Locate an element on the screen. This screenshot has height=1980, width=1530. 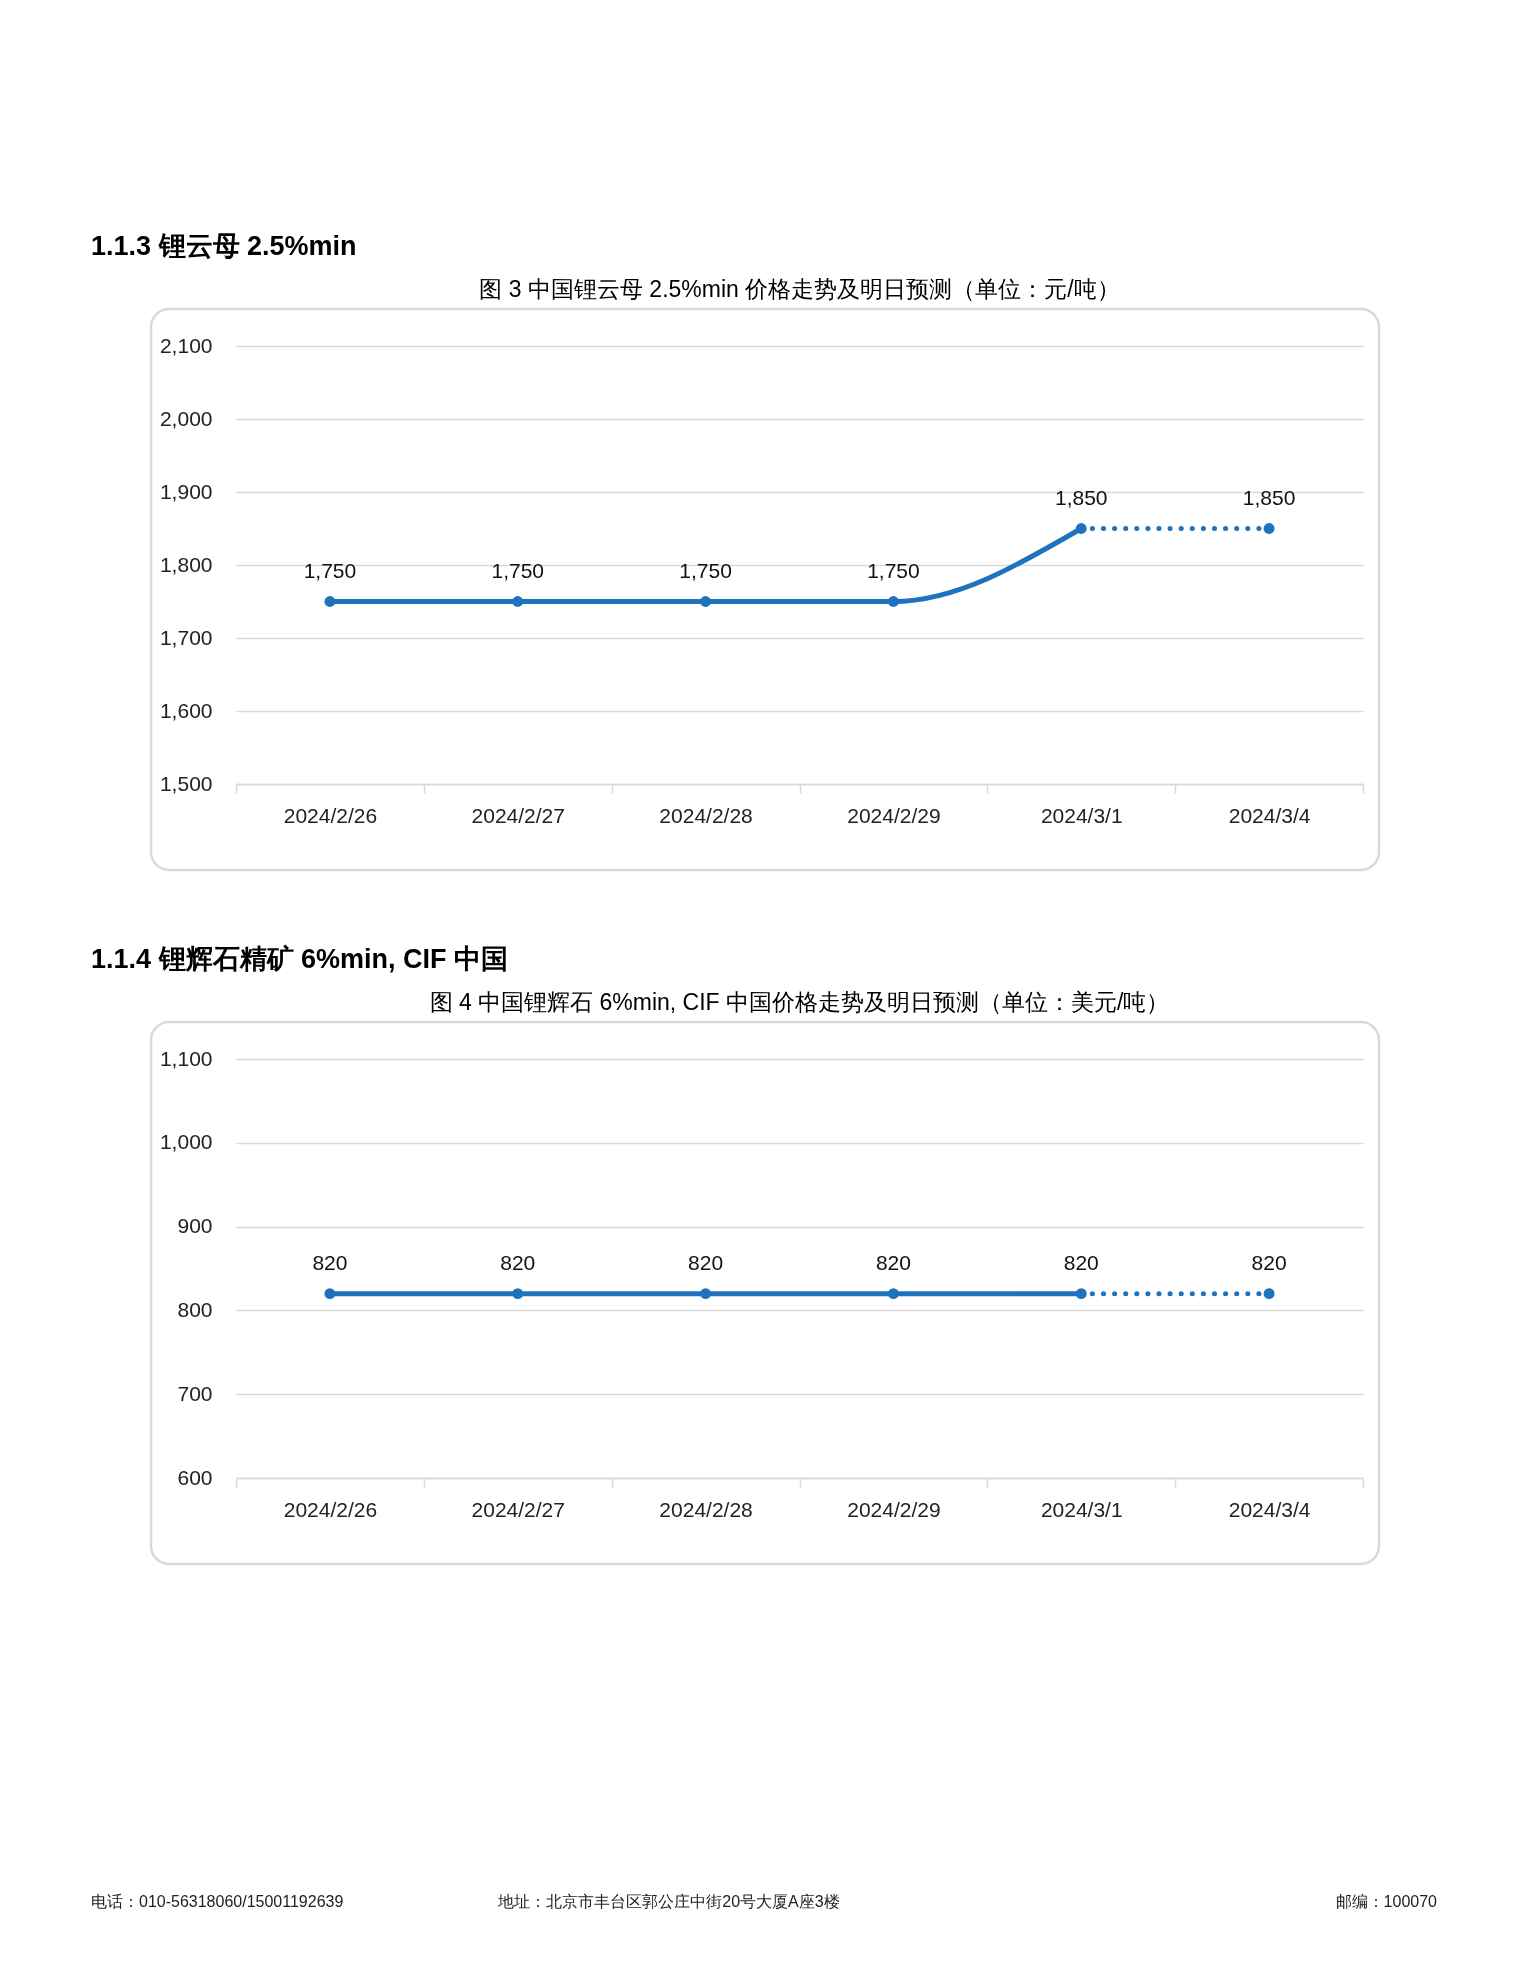
y-tick-label: 800 is located at coordinates (195, 1309).